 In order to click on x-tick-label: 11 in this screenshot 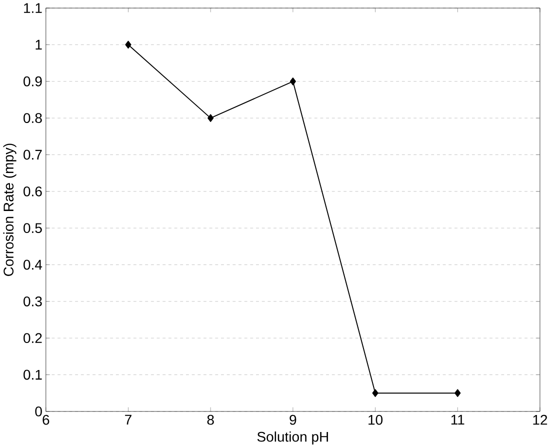, I will do `click(457, 419)`.